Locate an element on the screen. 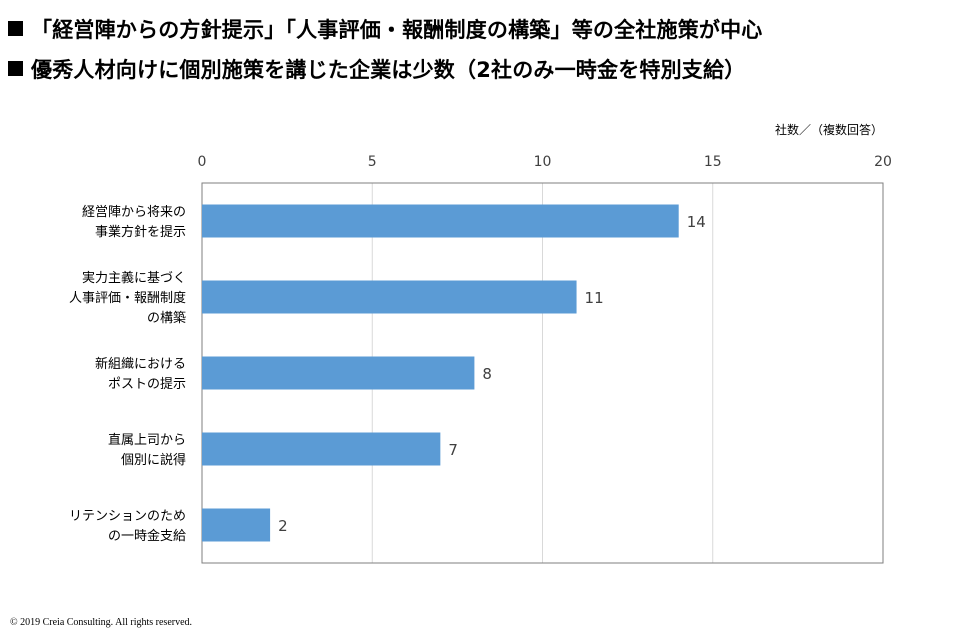 The height and width of the screenshot is (637, 958). category-label: リテンションのため is located at coordinates (127, 516).